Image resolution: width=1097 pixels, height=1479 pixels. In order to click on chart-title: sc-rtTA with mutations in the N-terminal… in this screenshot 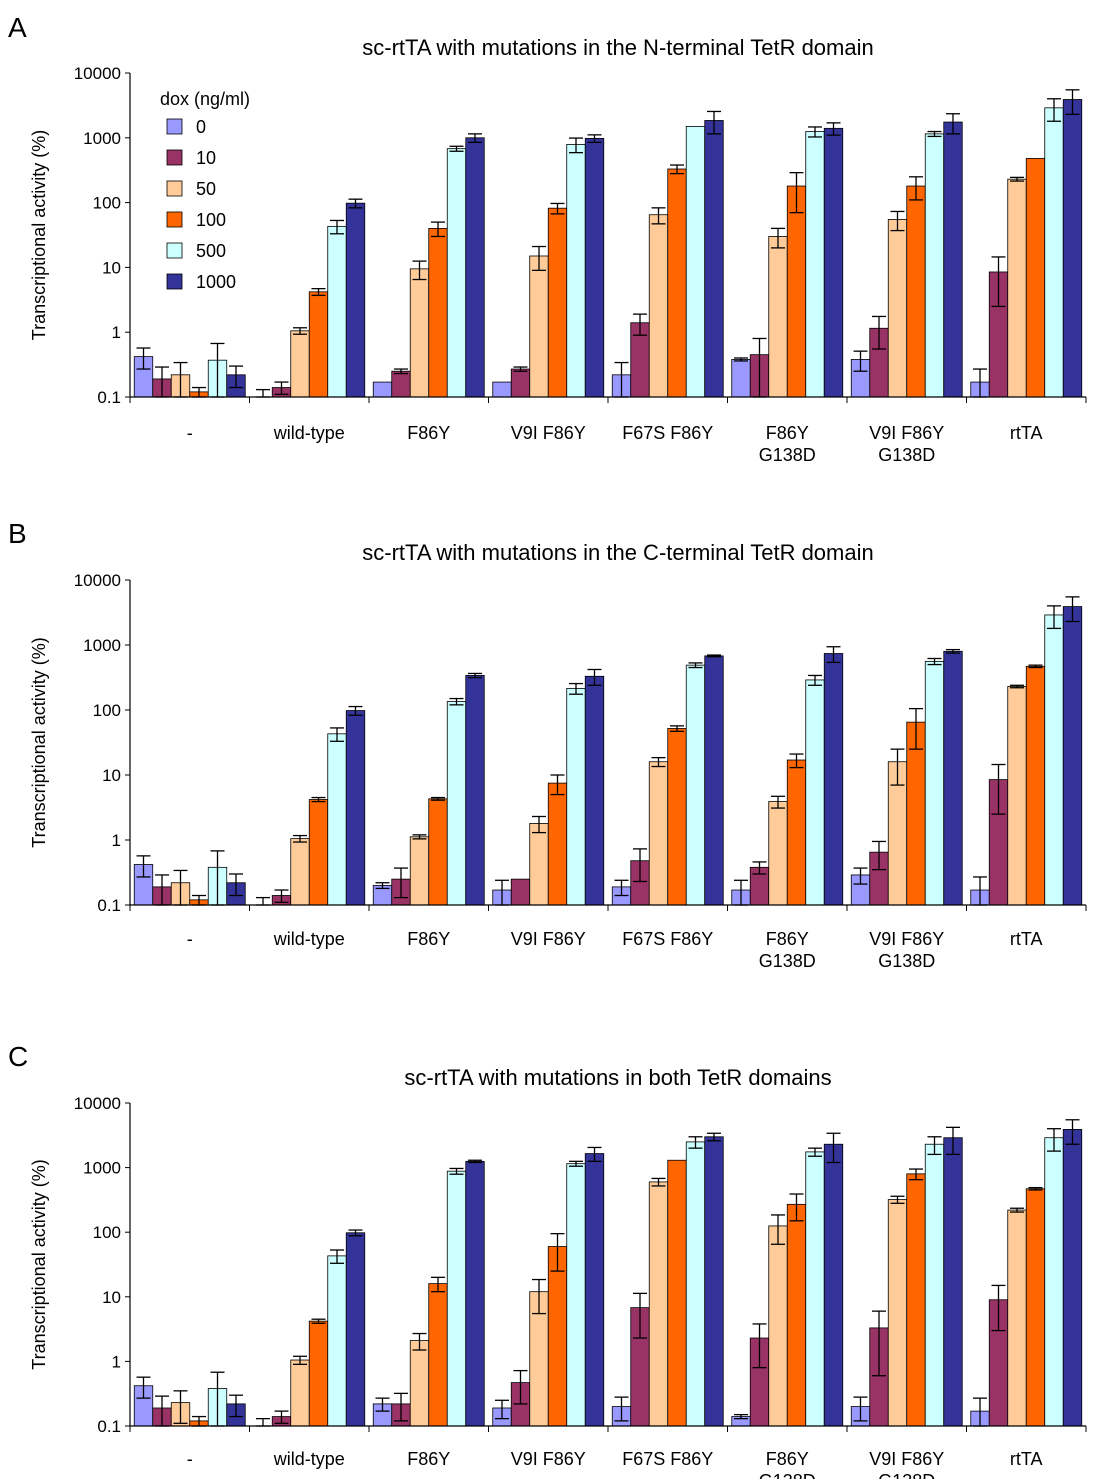, I will do `click(617, 47)`.